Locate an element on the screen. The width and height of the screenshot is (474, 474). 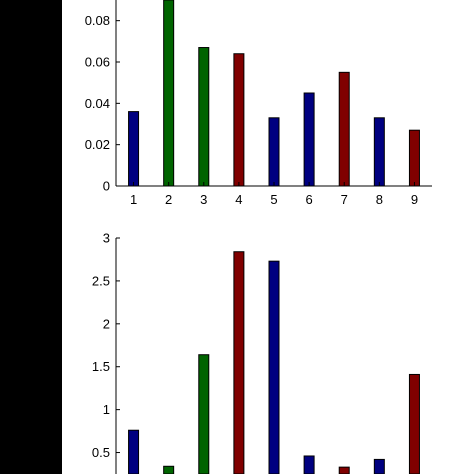
top-y-tick-label: 0 is located at coordinates (106, 186).